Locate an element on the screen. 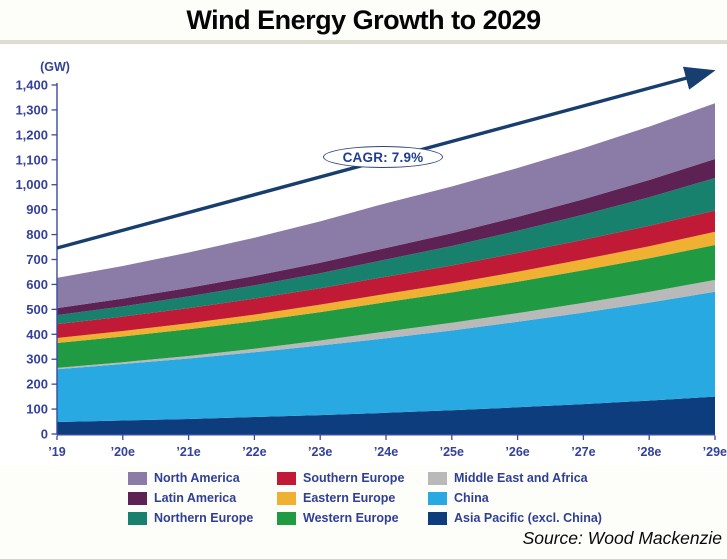  y-tick-label: 1,000 is located at coordinates (31, 184).